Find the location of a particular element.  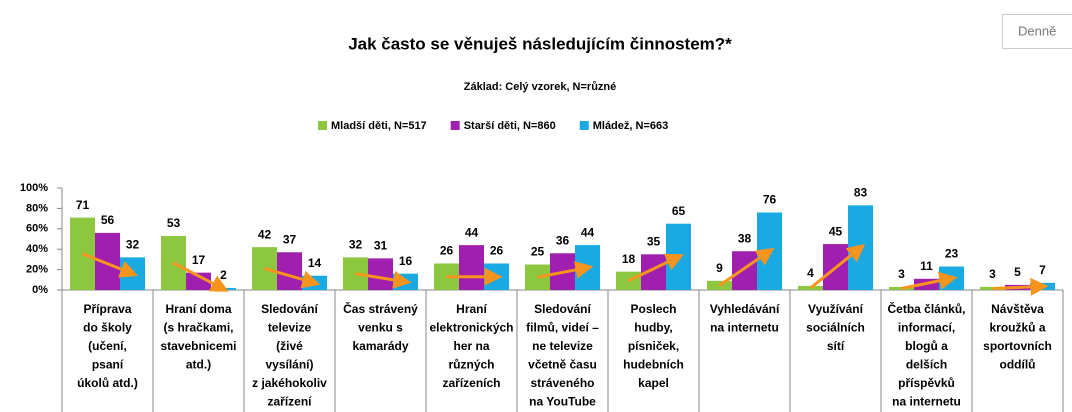

data-label: 4 is located at coordinates (810, 273).